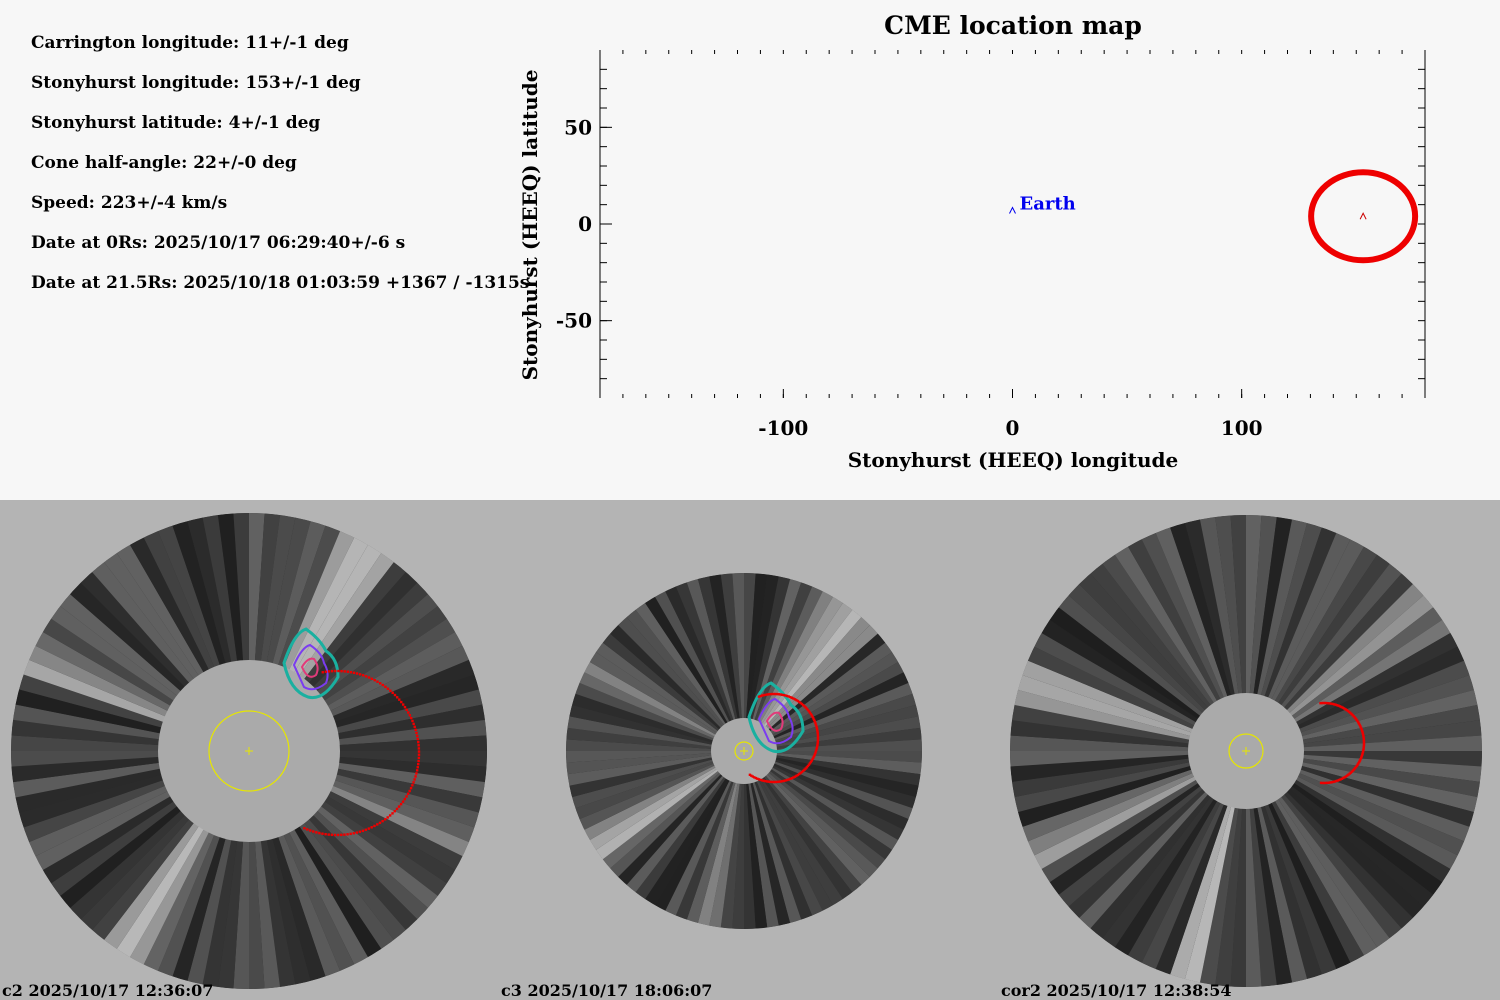 Image resolution: width=1500 pixels, height=1000 pixels. What do you see at coordinates (1242, 428) in the screenshot?
I see `x-tick-label: 100` at bounding box center [1242, 428].